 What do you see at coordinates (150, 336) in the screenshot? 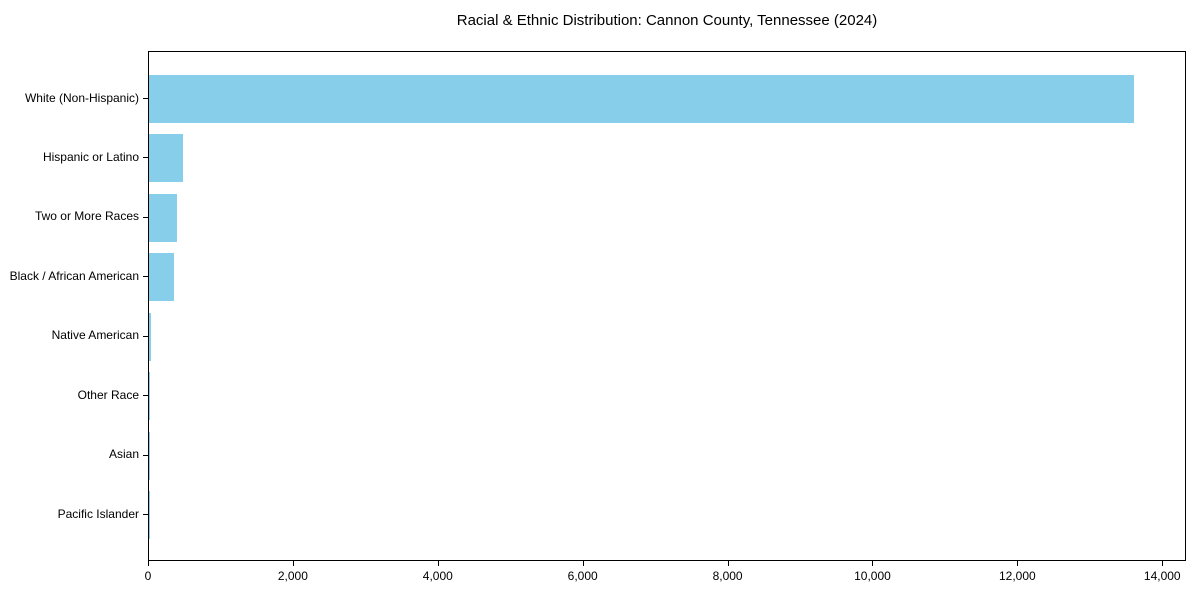
I see `bar-native-american` at bounding box center [150, 336].